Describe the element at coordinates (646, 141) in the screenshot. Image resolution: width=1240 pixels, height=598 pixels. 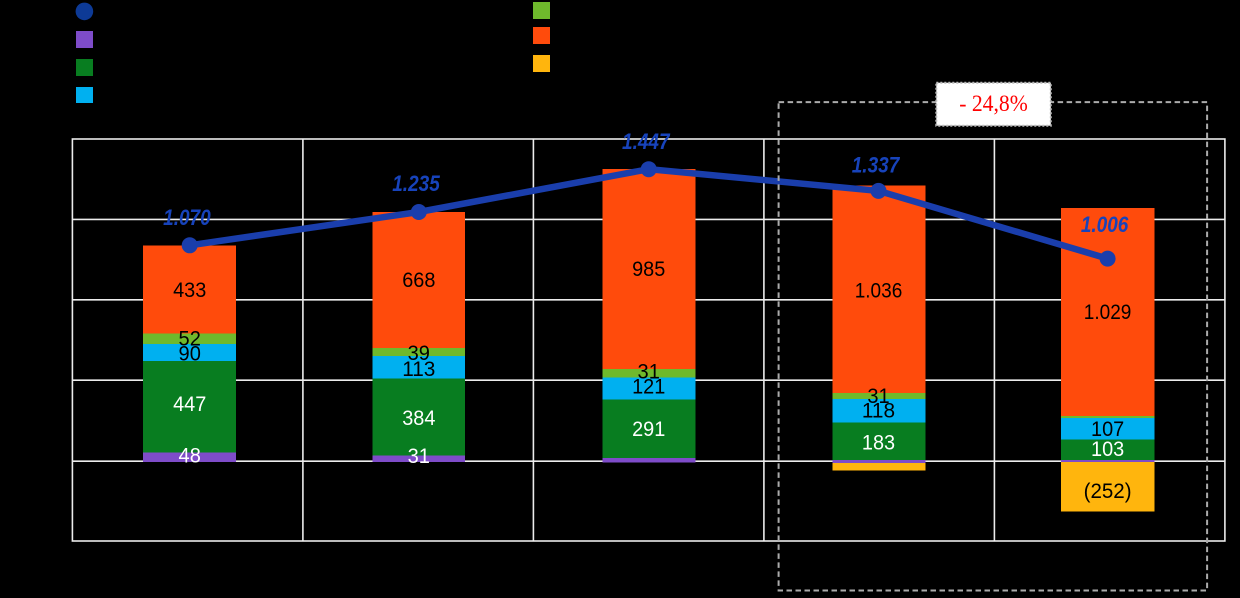
I see `svg-text: 1.447` at that location.